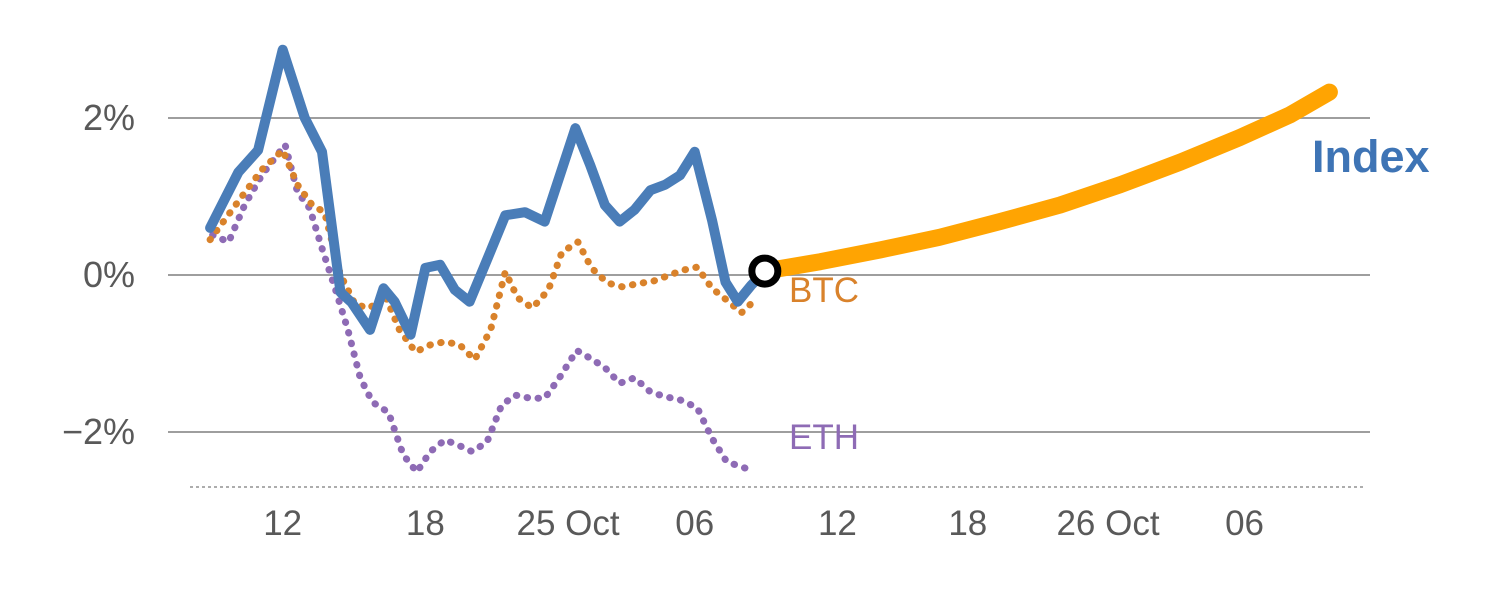 The image size is (1500, 600). What do you see at coordinates (1107, 523) in the screenshot?
I see `x-tick-label: 26 Oct` at bounding box center [1107, 523].